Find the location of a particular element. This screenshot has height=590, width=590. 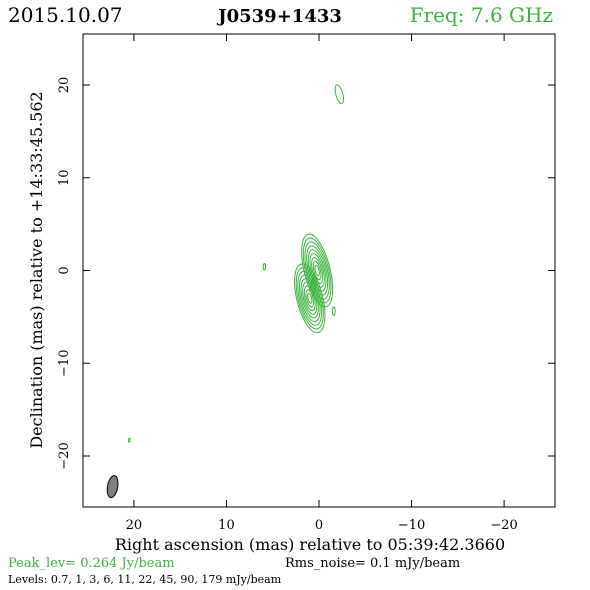

x-tick-labels: 20 10 0 −10 −20 is located at coordinates (322, 525).